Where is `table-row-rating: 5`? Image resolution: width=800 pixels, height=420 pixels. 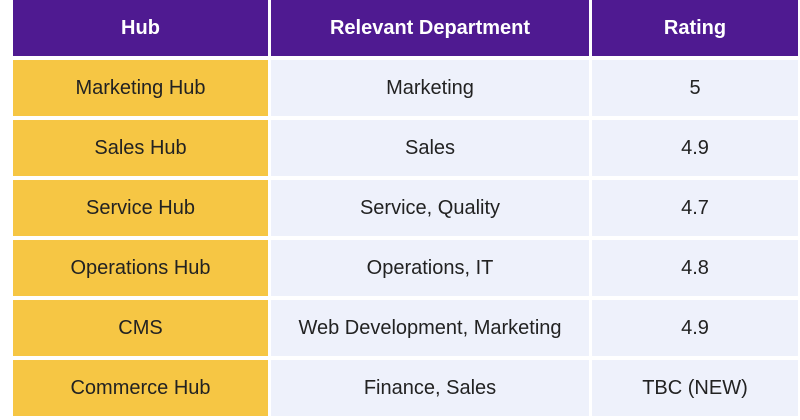 table-row-rating: 5 is located at coordinates (695, 88).